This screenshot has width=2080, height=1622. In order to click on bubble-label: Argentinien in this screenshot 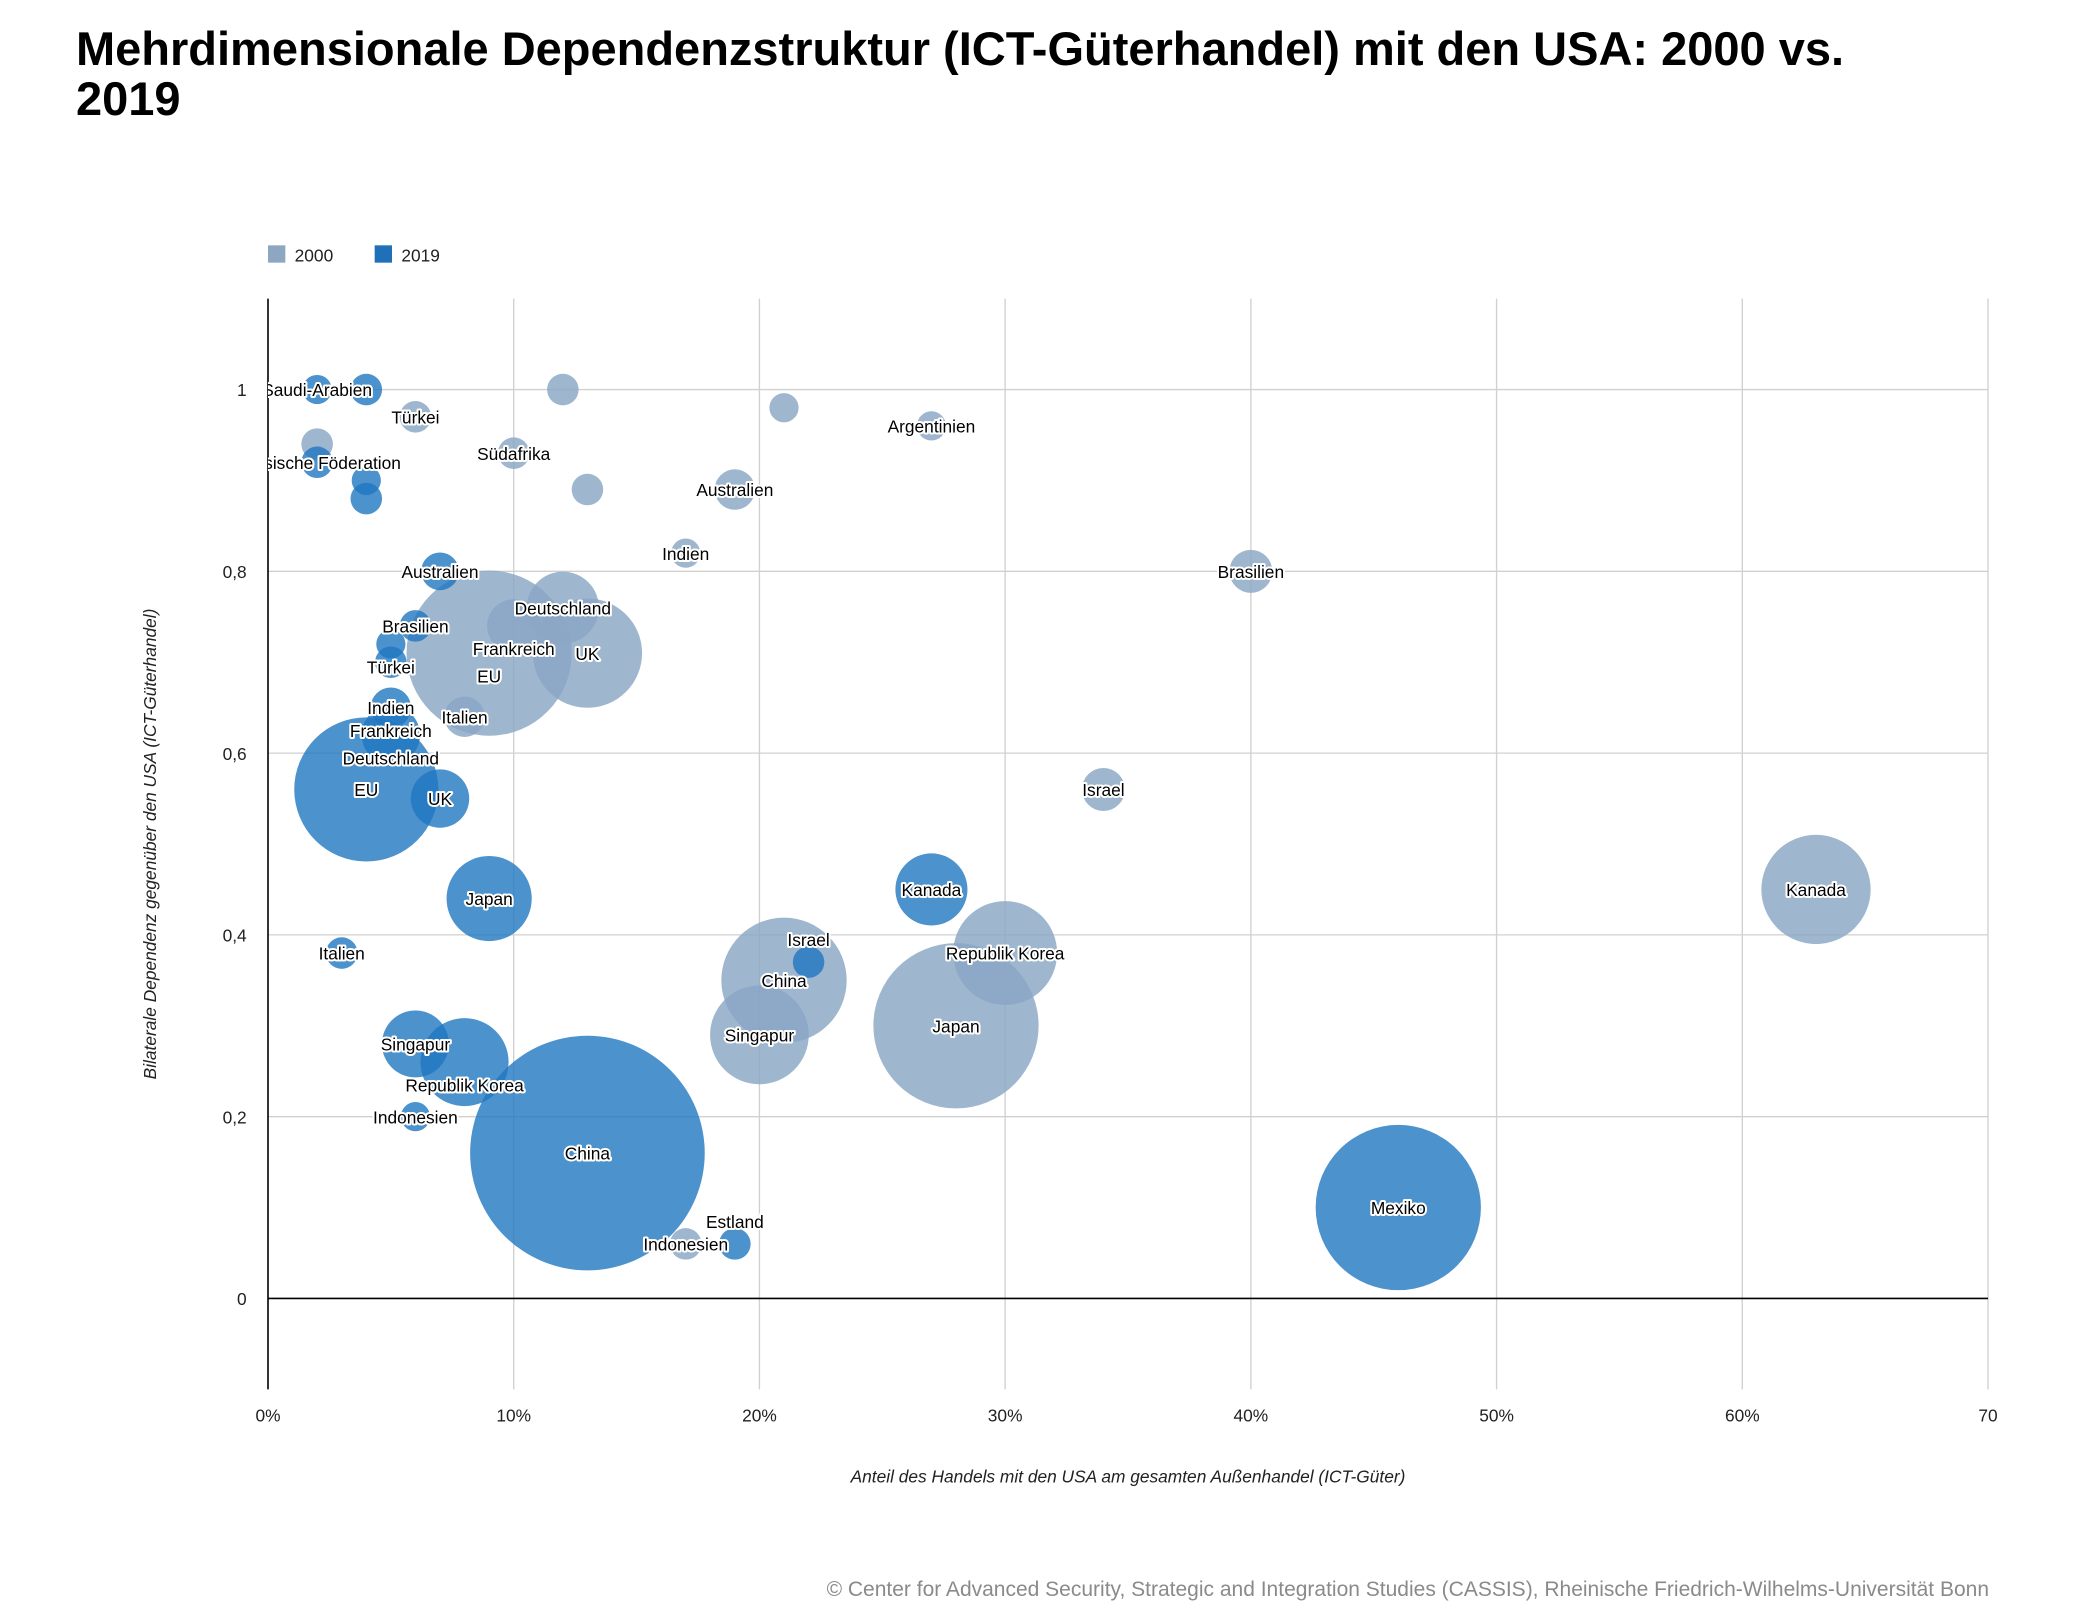, I will do `click(932, 427)`.